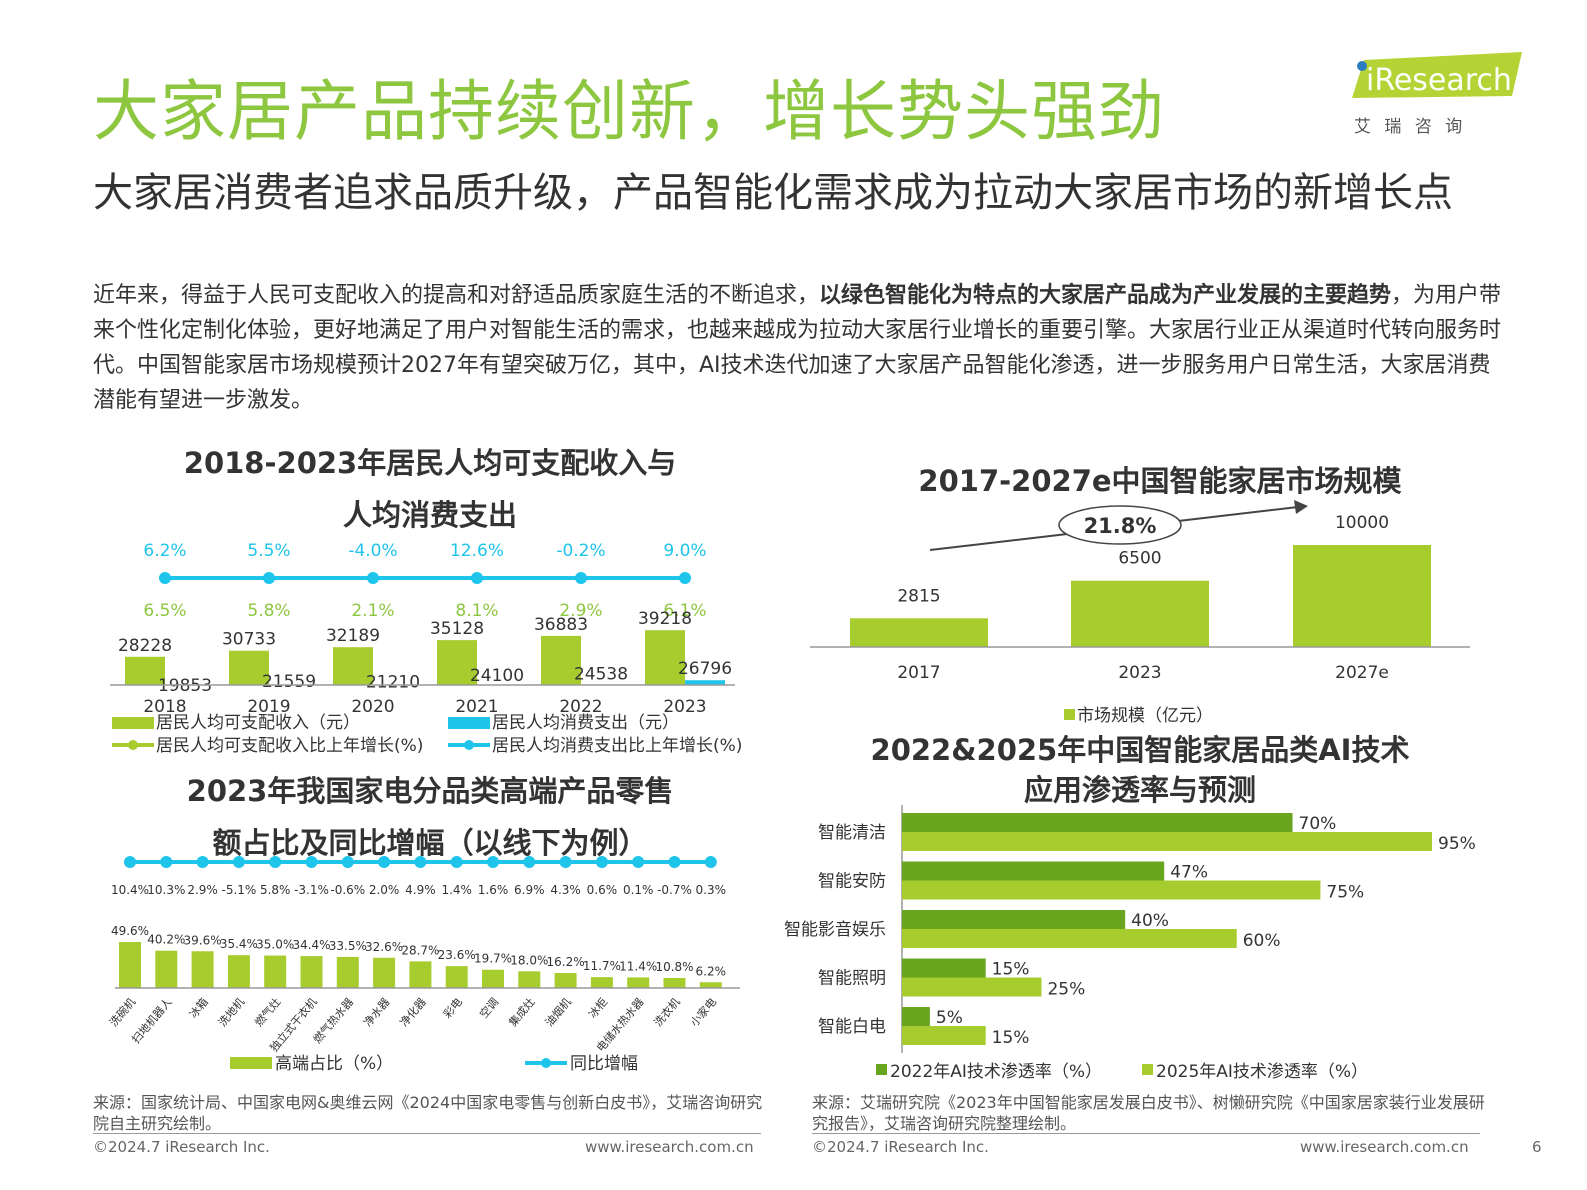 The width and height of the screenshot is (1587, 1190). What do you see at coordinates (476, 707) in the screenshot?
I see `income-x-tick: 2021` at bounding box center [476, 707].